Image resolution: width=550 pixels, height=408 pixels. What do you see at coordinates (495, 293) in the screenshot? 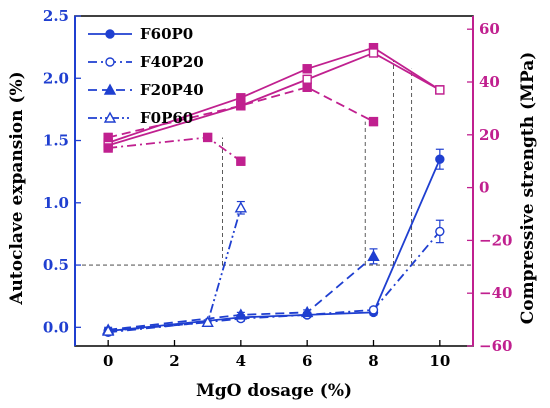
I see `y-right-tick-label: −40` at bounding box center [495, 293].